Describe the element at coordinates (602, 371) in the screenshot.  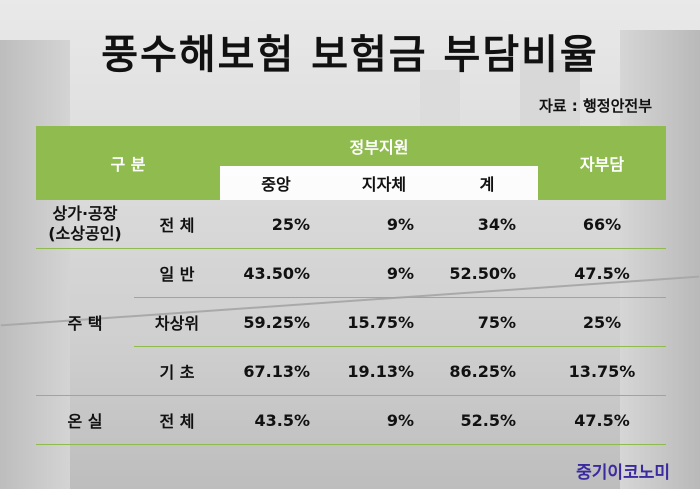
I see `cell-self-pay: 13.75%` at that location.